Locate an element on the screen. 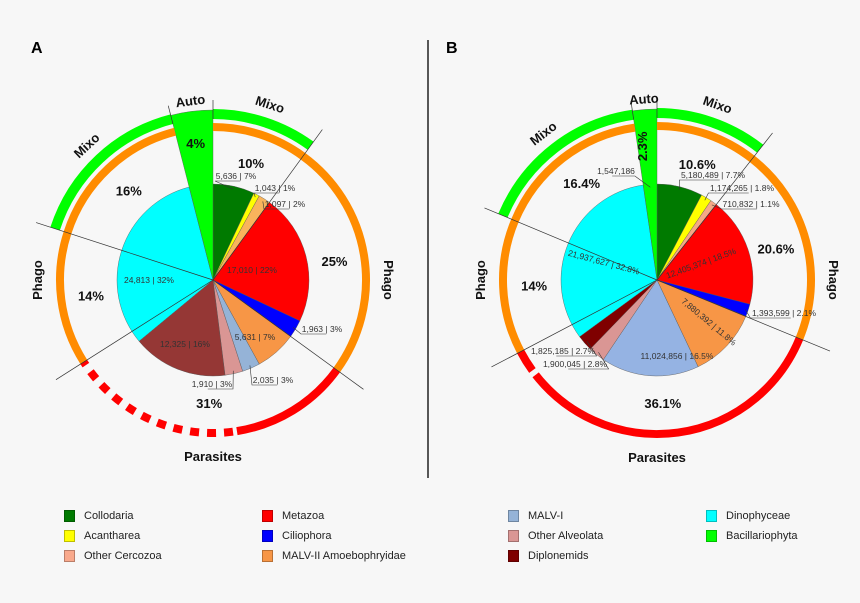 The width and height of the screenshot is (860, 603). slice-malv-ii-amoebophryidae is located at coordinates (701, 323).